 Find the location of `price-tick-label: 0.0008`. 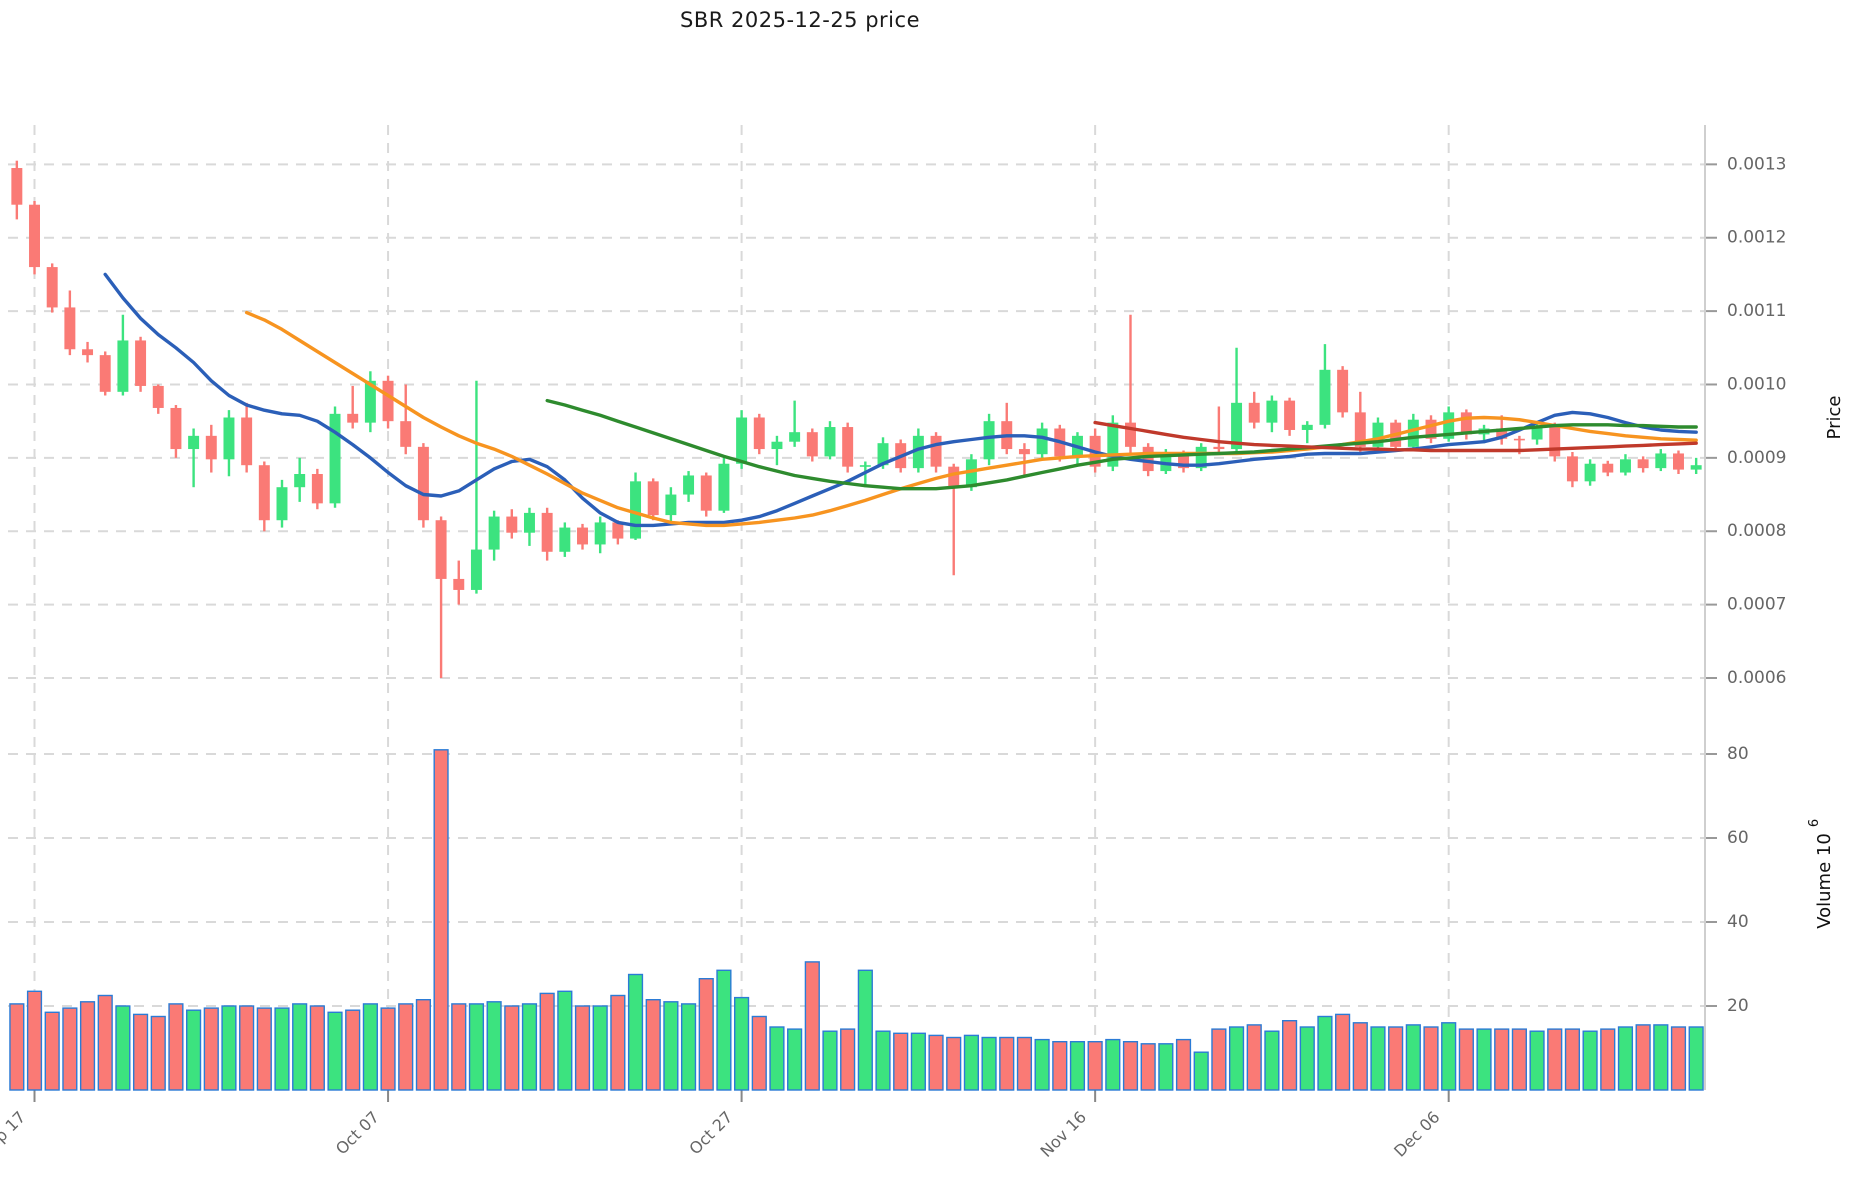

price-tick-label: 0.0008 is located at coordinates (1756, 531).